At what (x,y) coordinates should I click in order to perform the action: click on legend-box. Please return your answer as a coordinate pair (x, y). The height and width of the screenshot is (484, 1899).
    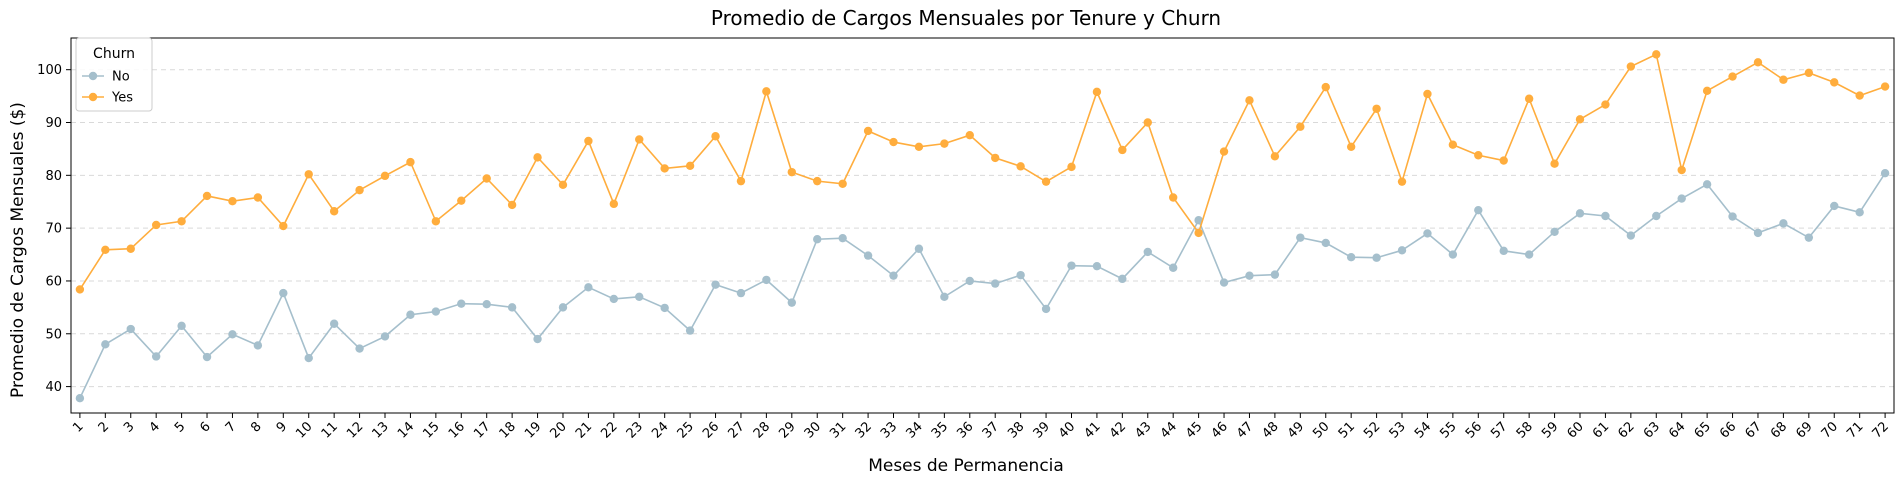
    Looking at the image, I should click on (114, 74).